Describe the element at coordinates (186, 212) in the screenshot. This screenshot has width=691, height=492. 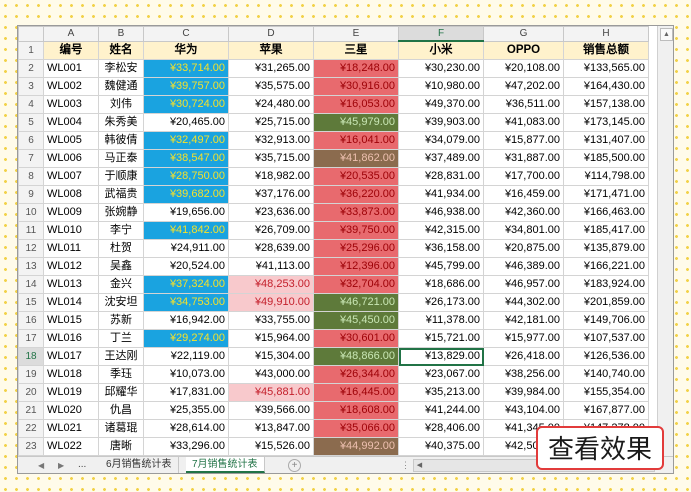
I see `sales-cell: ¥19,656.00` at that location.